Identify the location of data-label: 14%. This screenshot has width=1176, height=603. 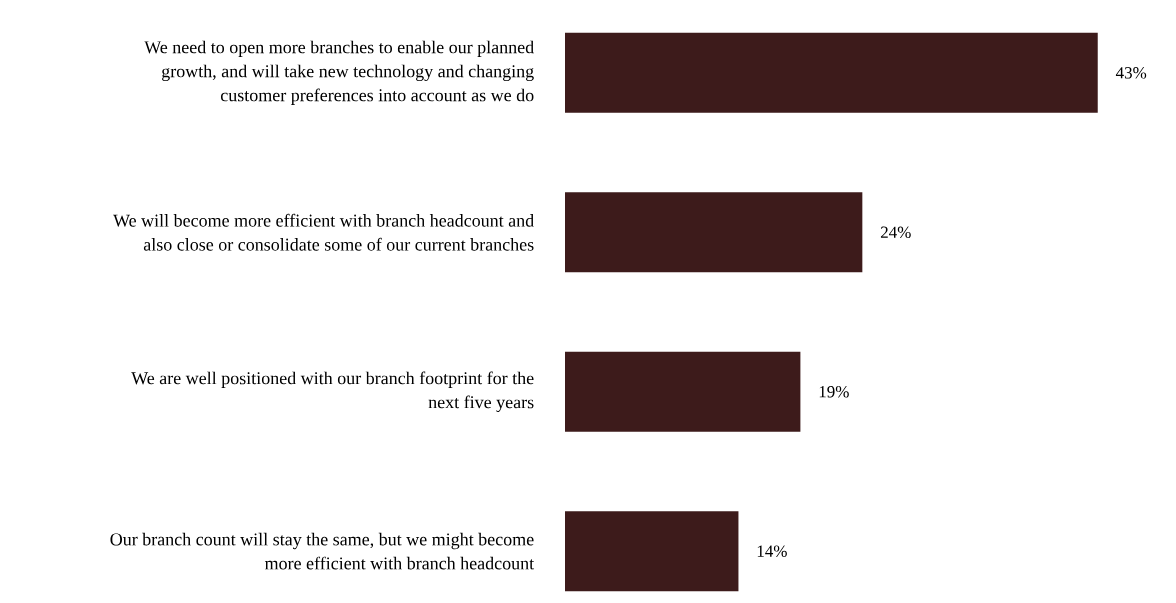
(772, 551).